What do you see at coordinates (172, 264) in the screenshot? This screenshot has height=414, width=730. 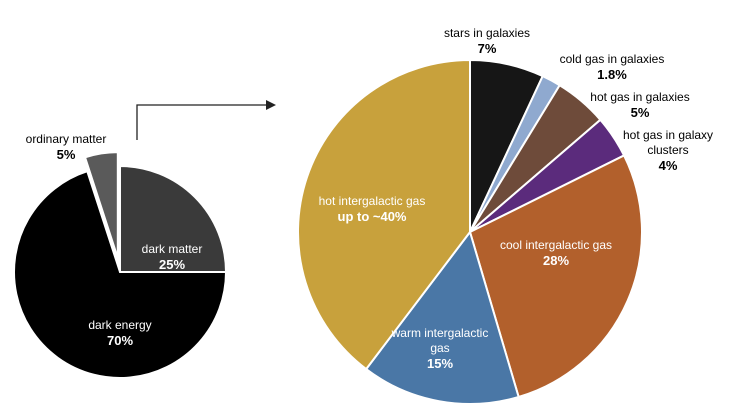 I see `value-label: 25%` at bounding box center [172, 264].